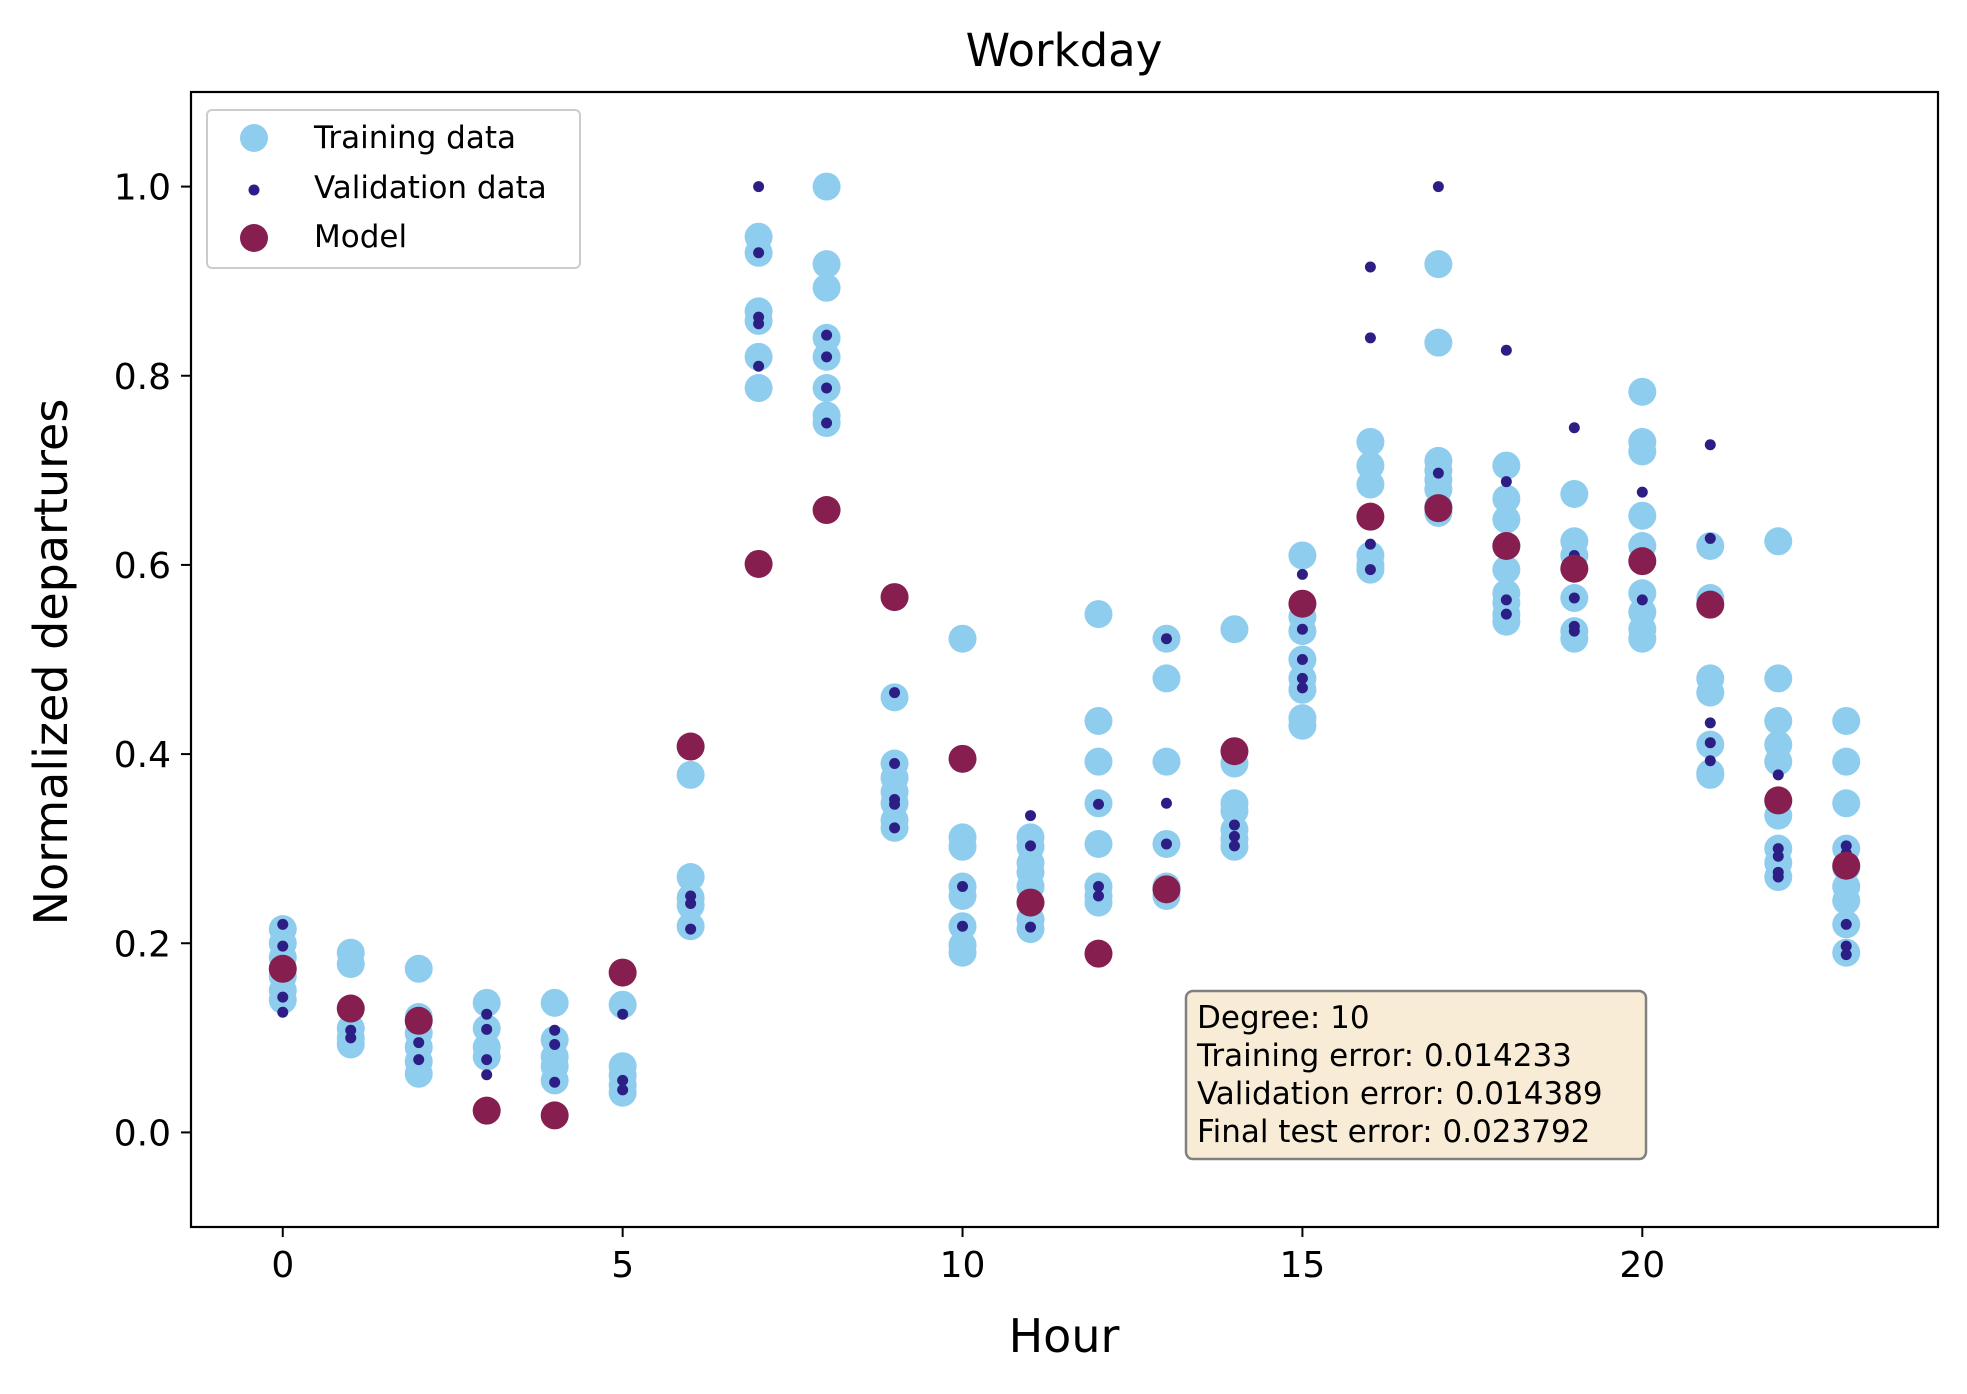 This screenshot has width=1967, height=1394. I want to click on y-tick-label: 0.2, so click(142, 944).